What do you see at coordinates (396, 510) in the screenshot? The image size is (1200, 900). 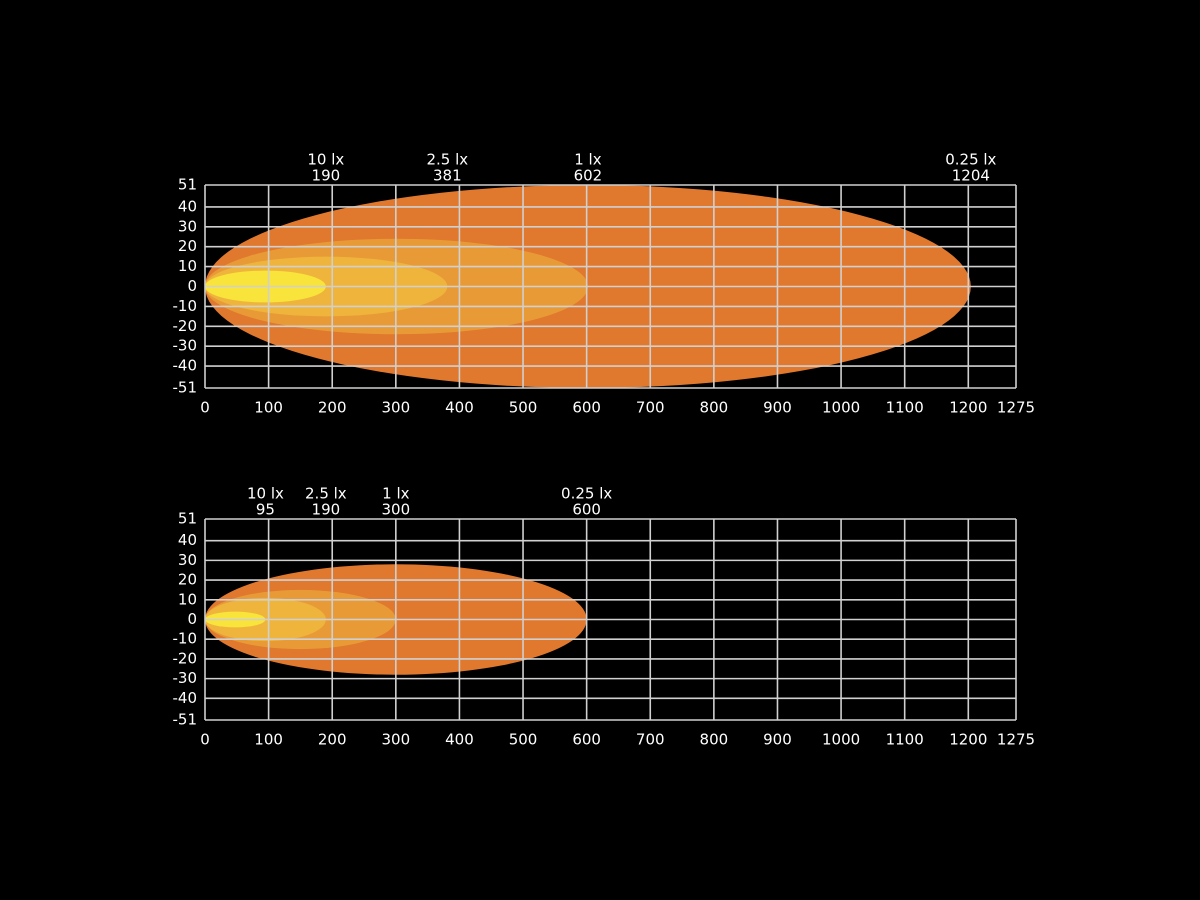 I see `contour-reach: 300` at bounding box center [396, 510].